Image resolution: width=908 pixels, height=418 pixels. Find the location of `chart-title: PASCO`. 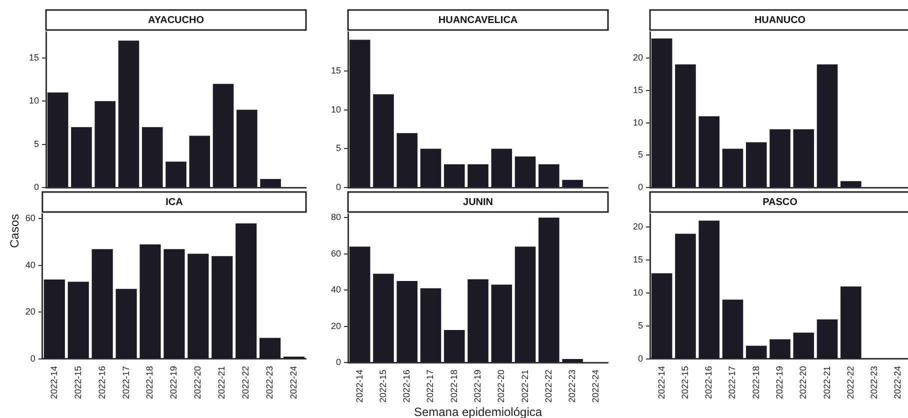

chart-title: PASCO is located at coordinates (780, 202).